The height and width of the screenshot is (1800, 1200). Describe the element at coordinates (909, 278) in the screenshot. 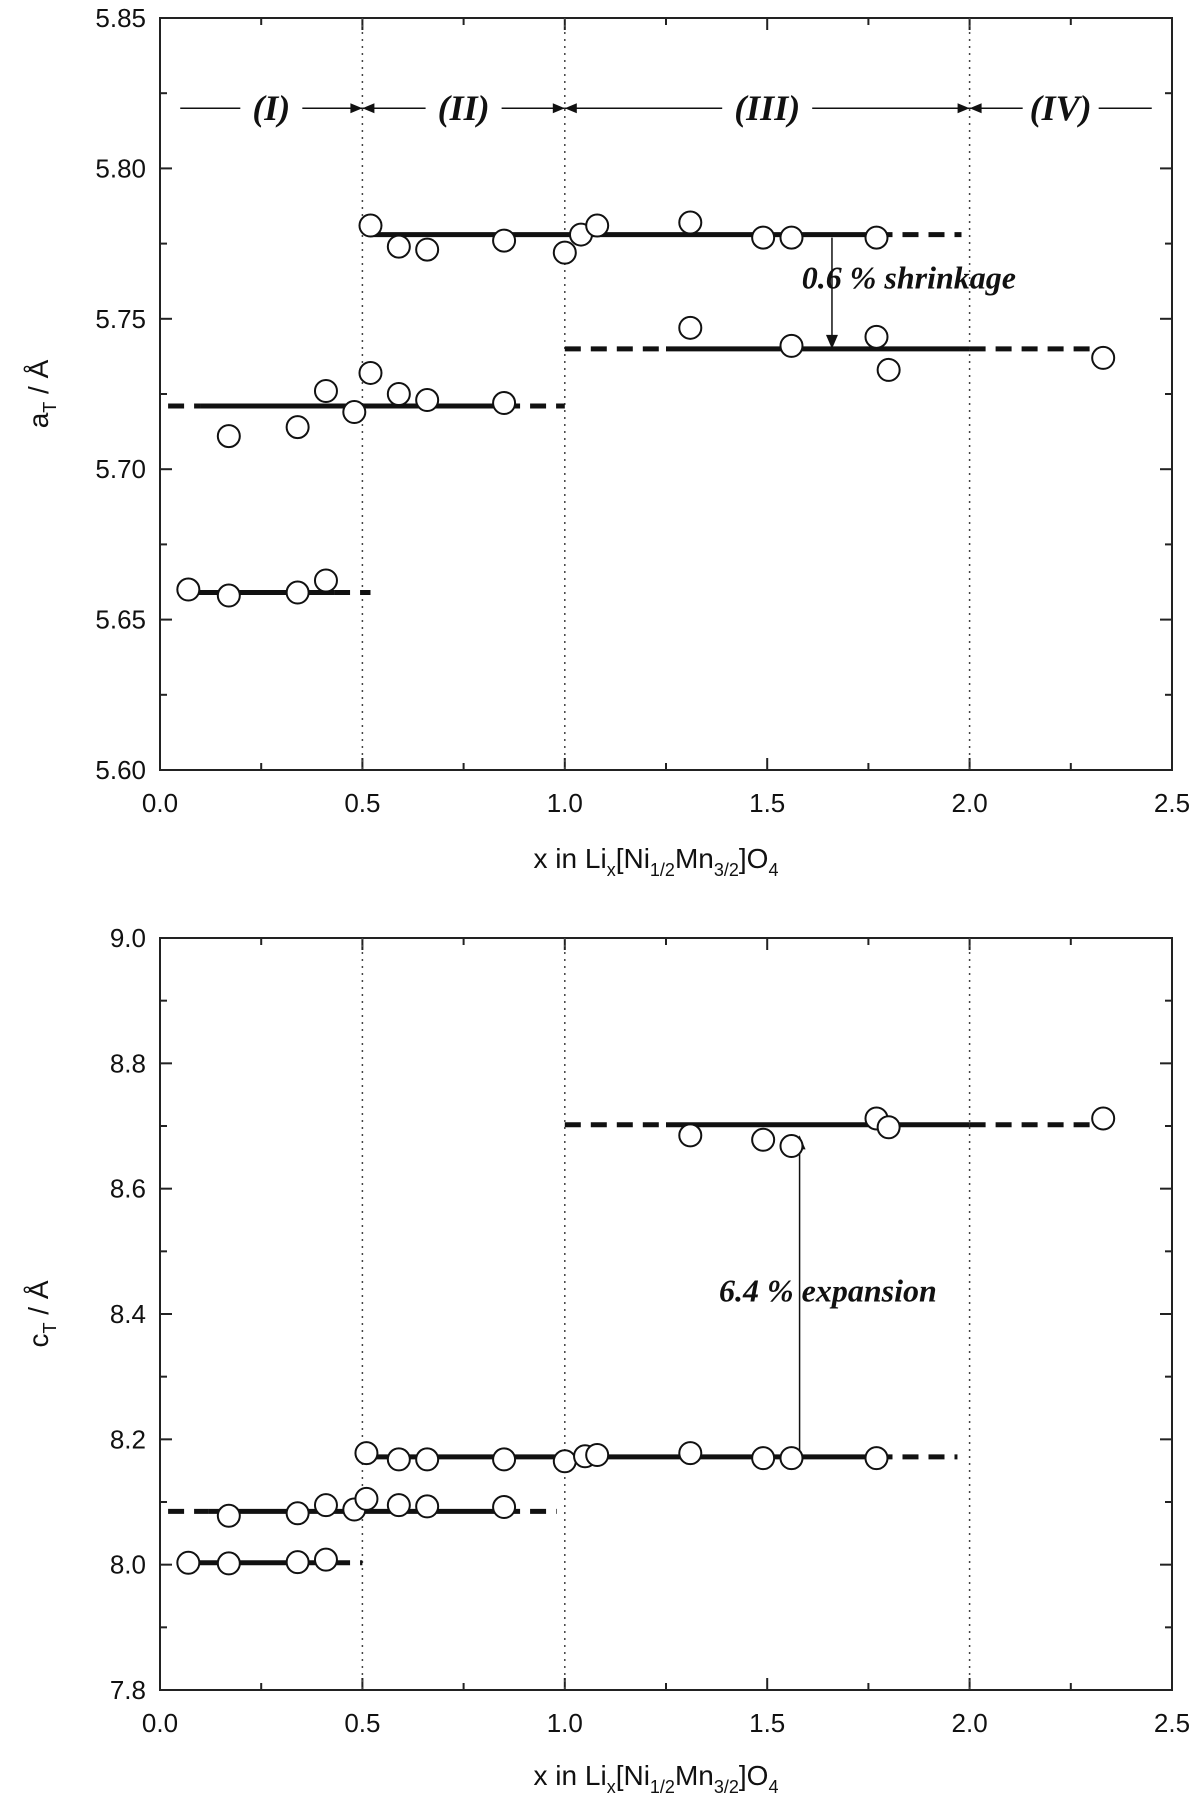

I see `annotation-text: 0.6 % shrinkage` at that location.